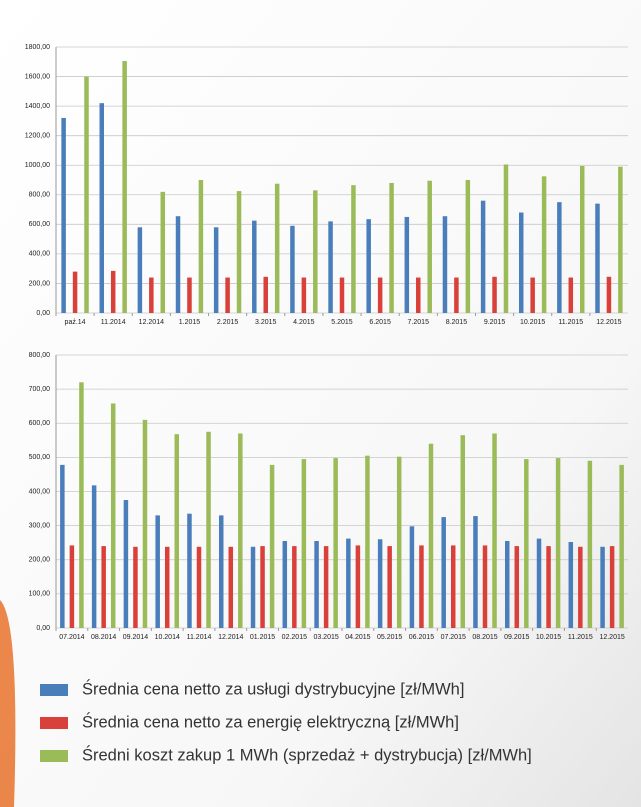  Describe the element at coordinates (43, 628) in the screenshot. I see `y-tick-label: 0,00` at that location.